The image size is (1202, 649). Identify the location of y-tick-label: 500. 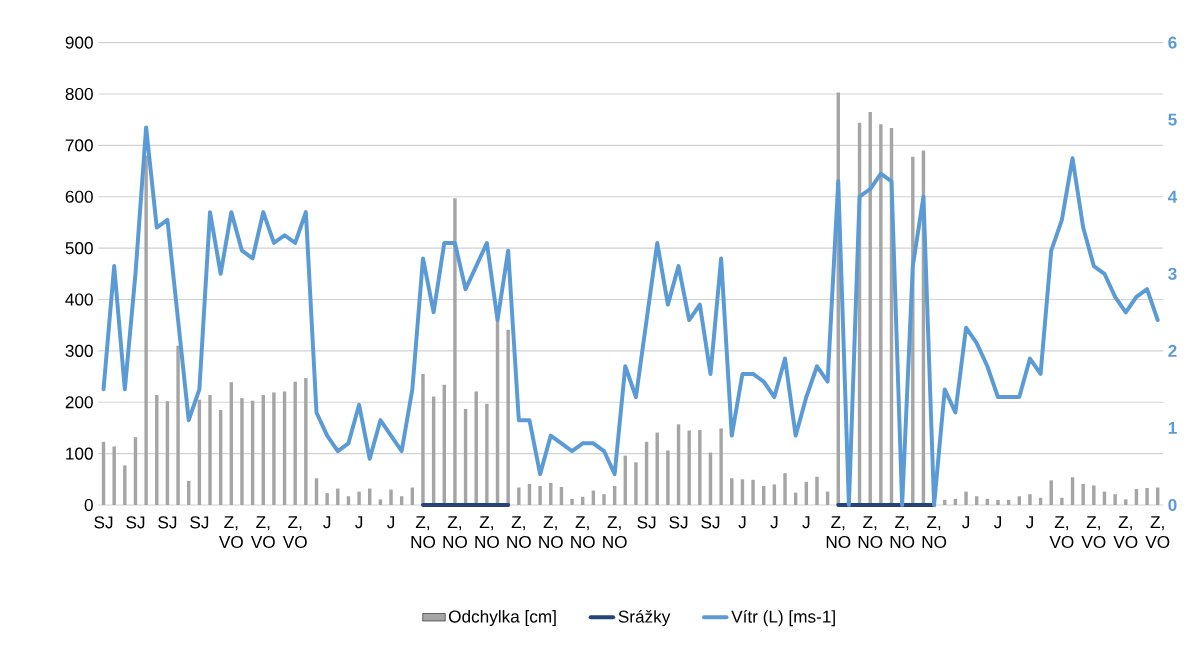
(79, 248).